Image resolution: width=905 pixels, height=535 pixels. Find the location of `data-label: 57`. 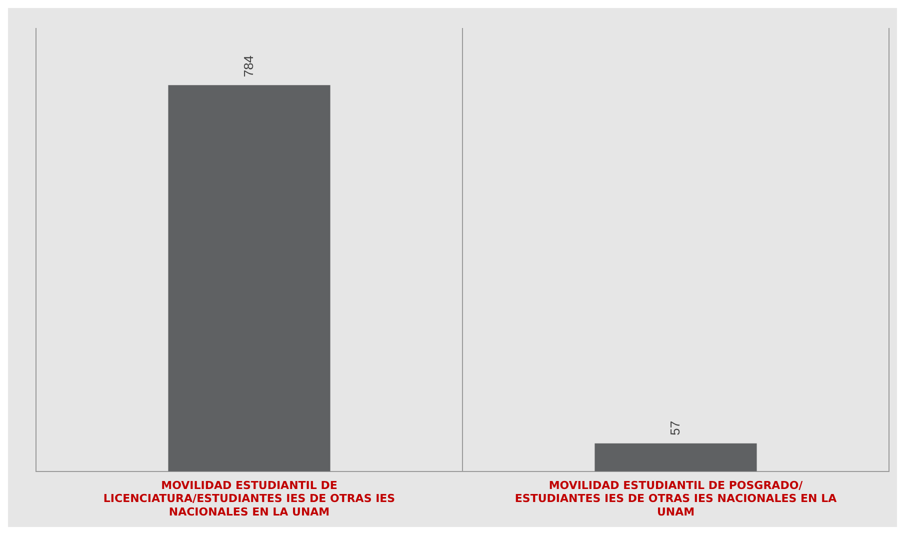

data-label: 57 is located at coordinates (674, 428).